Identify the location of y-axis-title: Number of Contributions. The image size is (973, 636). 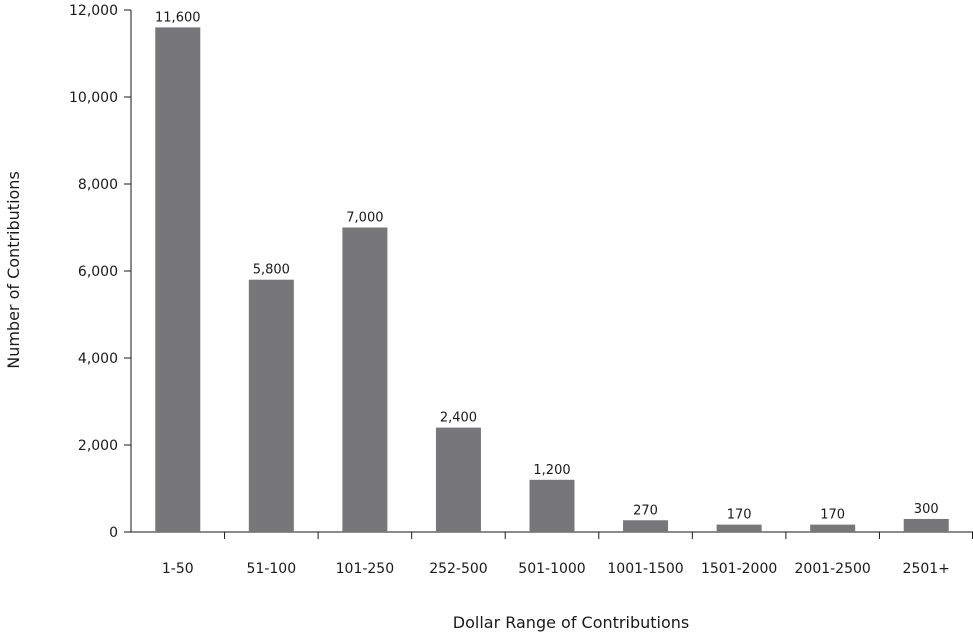
(13, 270).